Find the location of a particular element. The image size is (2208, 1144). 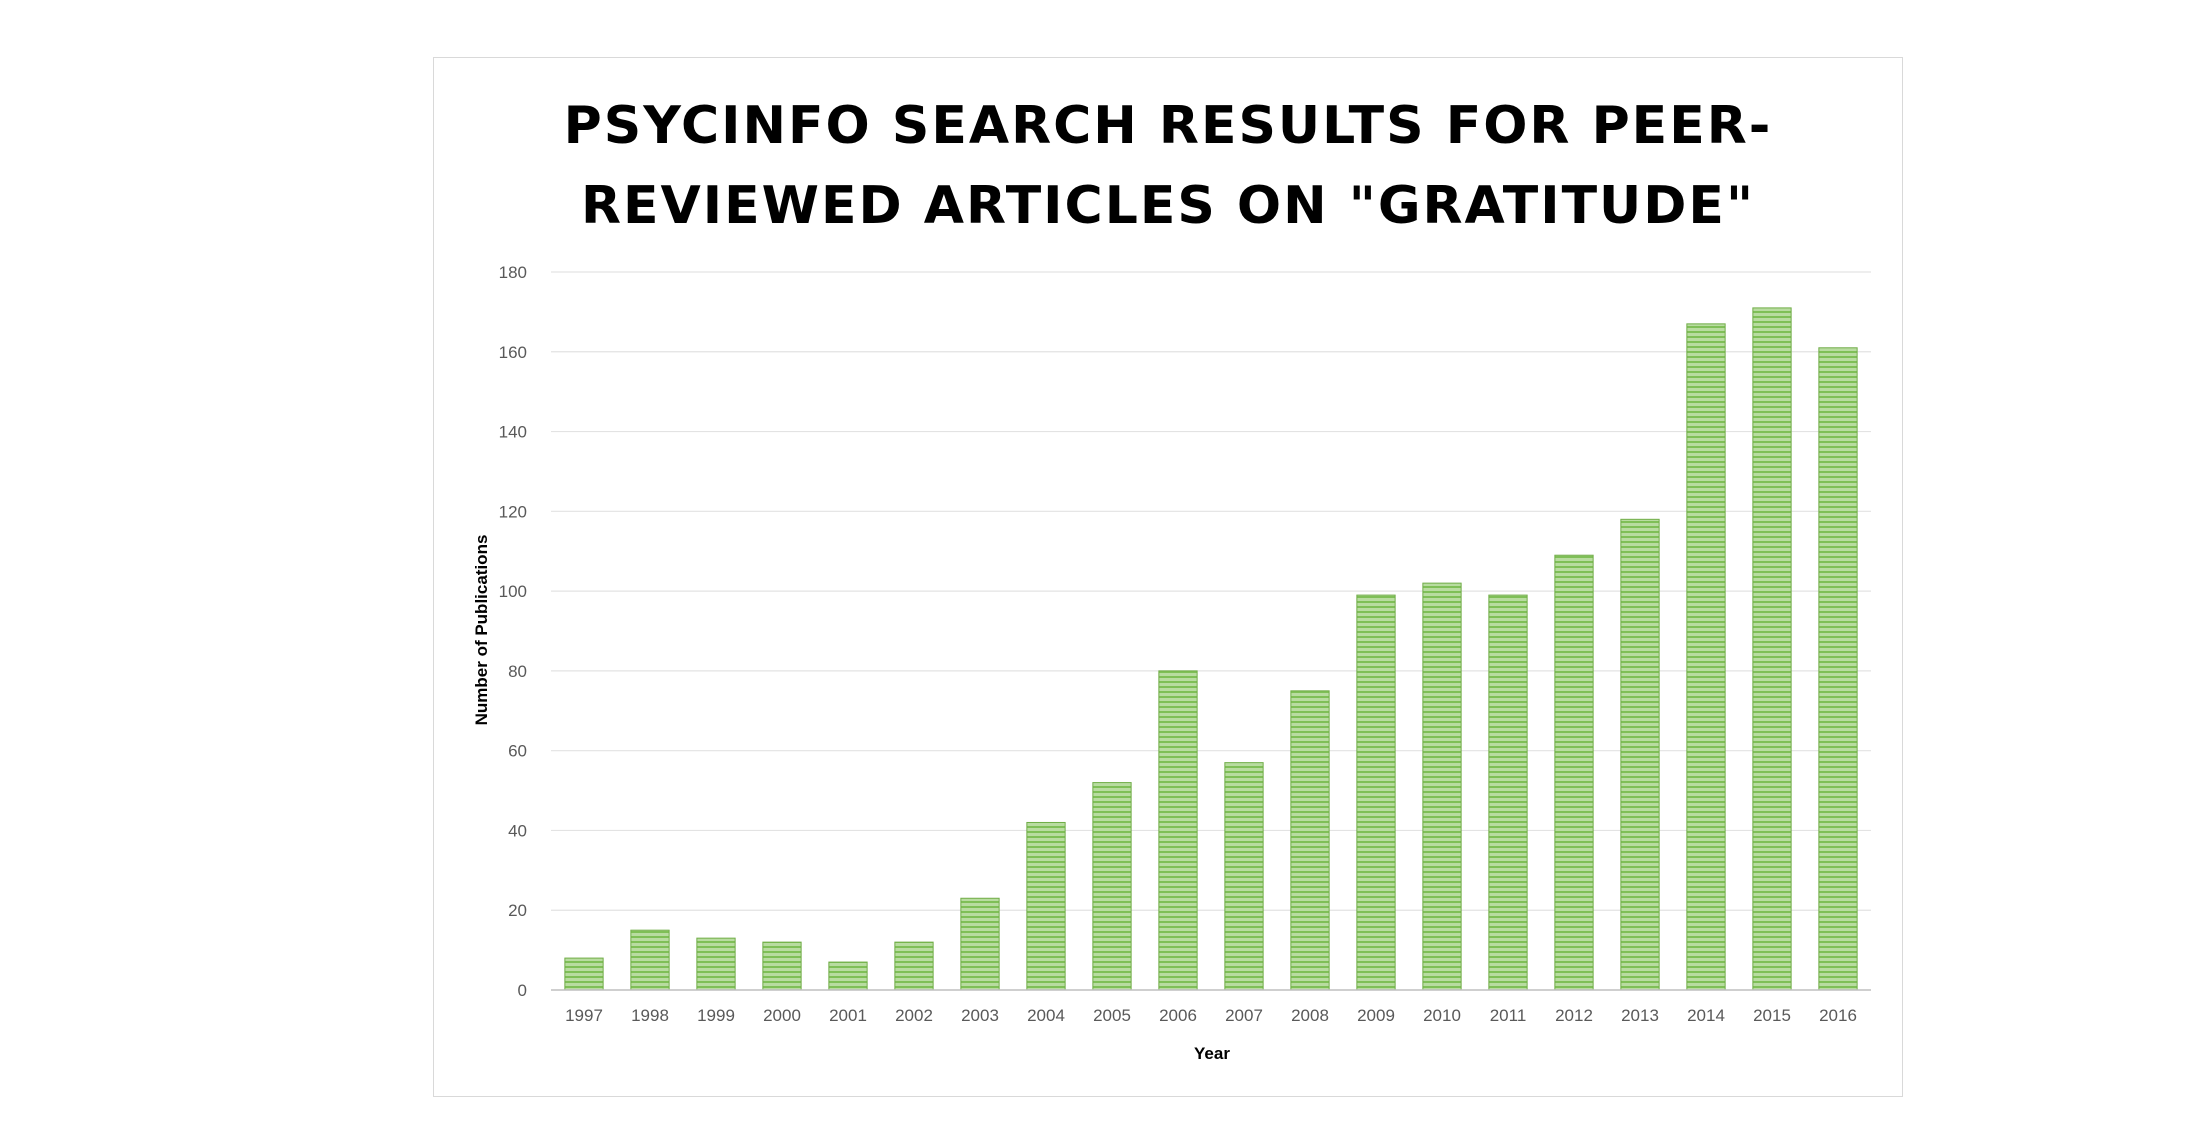

y-axis-title: Number of Publications is located at coordinates (481, 630).